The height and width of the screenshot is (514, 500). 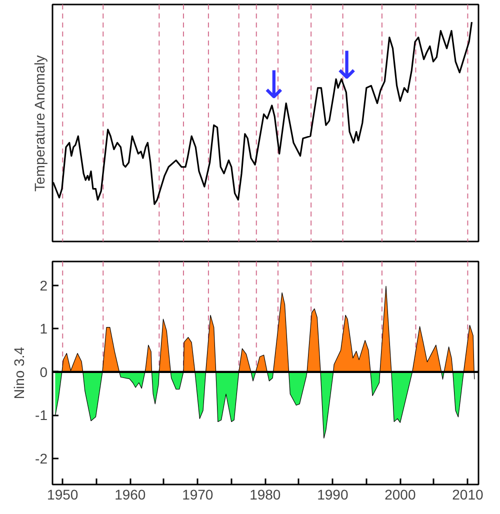 I want to click on y-tick-label: 1, so click(x=44, y=328).